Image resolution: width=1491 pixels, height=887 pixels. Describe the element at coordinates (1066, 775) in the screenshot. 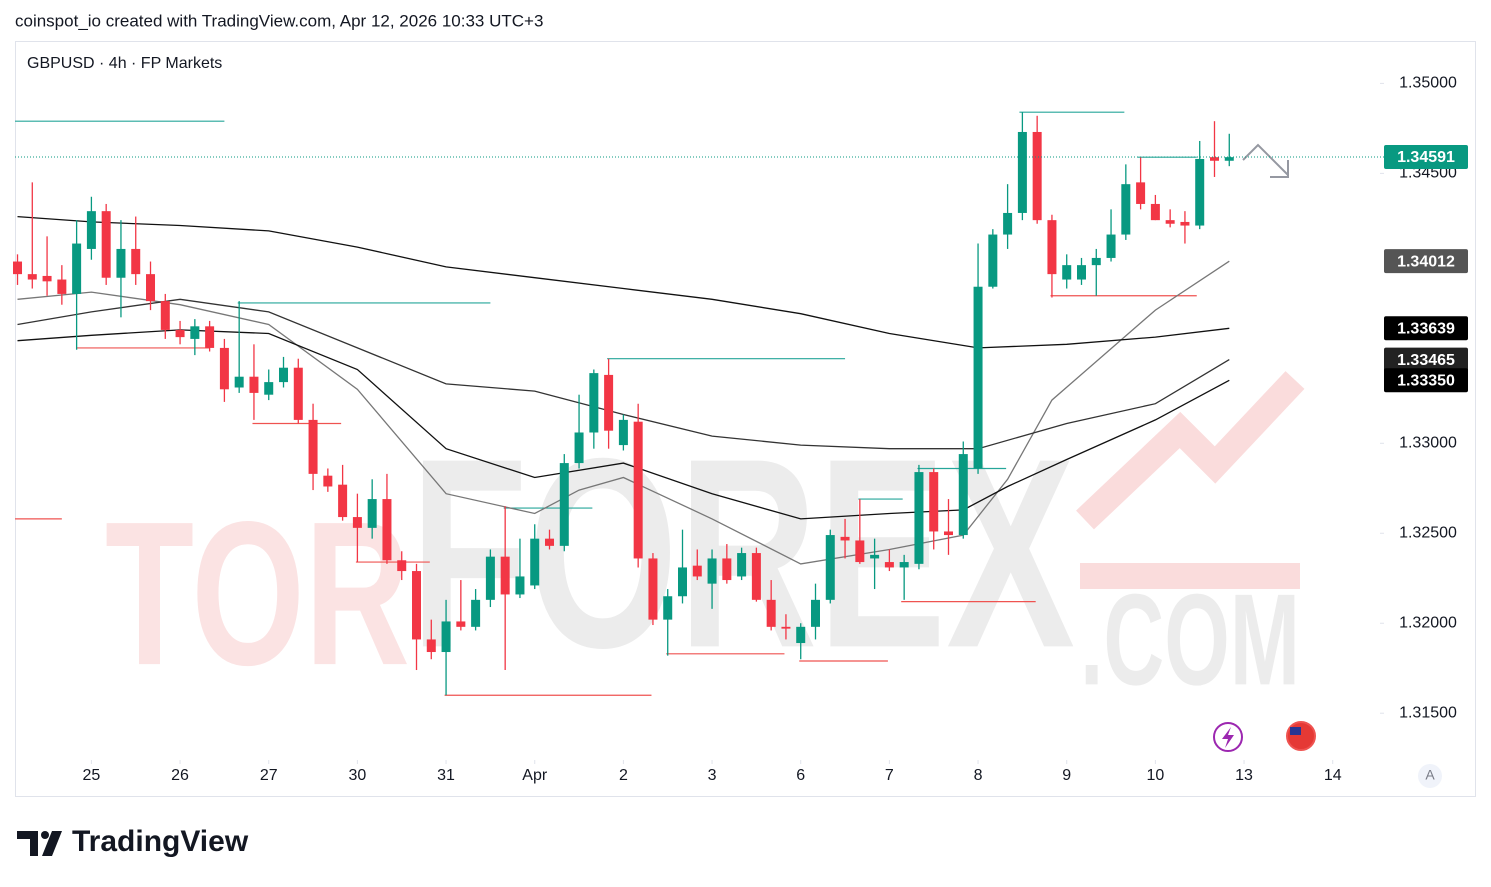

I see `x-tick-label: 9` at that location.